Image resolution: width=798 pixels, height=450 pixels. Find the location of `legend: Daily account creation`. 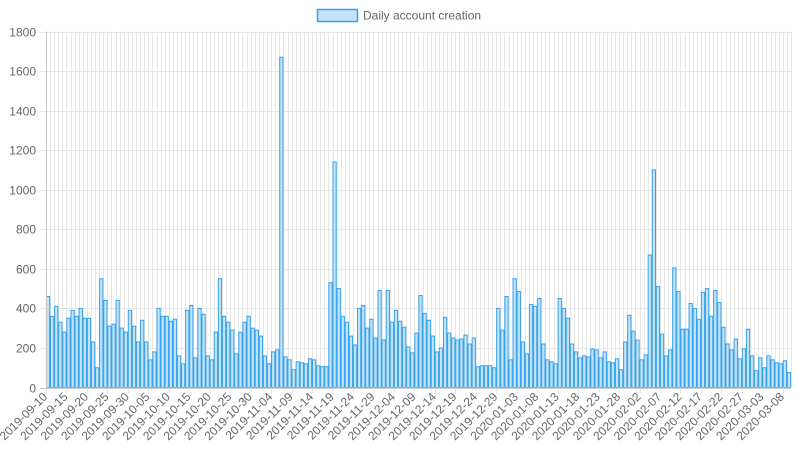

legend: Daily account creation is located at coordinates (399, 16).